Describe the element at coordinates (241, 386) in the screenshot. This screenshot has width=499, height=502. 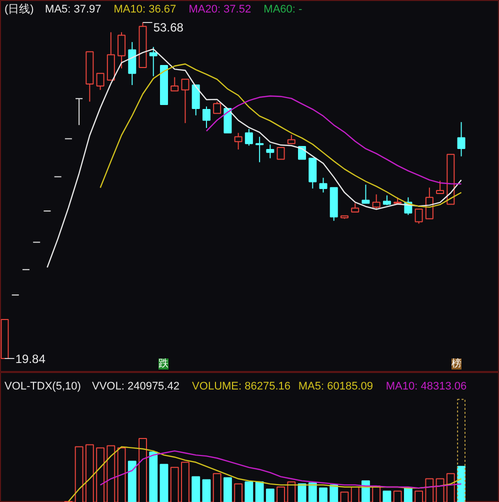
I see `text: VOLUME: 86275.16` at that location.